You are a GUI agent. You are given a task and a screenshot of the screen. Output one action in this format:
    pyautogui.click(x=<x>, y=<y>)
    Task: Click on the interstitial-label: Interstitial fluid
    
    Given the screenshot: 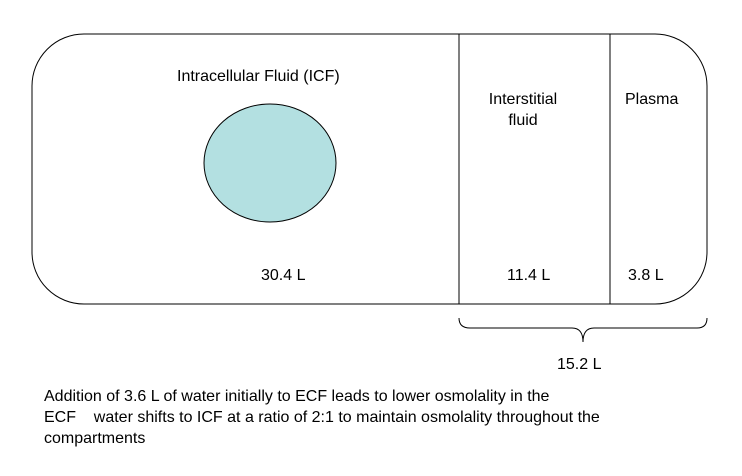 What is the action you would take?
    pyautogui.click(x=523, y=110)
    